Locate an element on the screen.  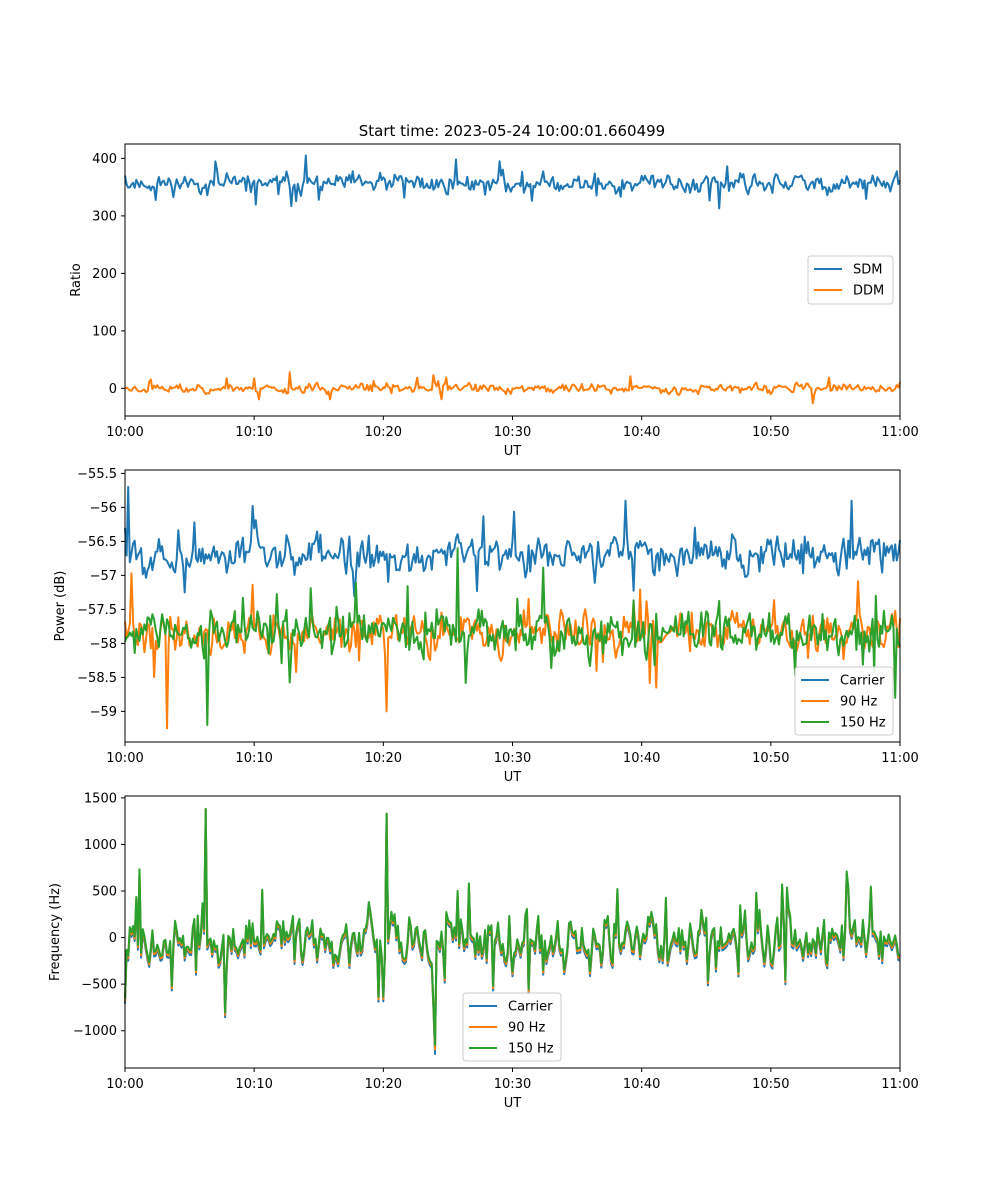
y-tick-label: −55.5 is located at coordinates (97, 474).